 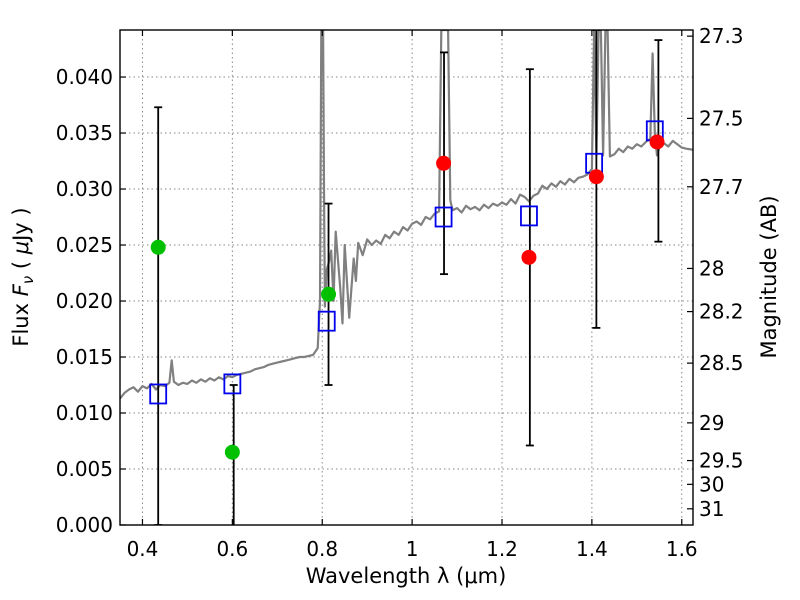 I want to click on y-axis-label: Flux Fν ( μJy ), so click(x=23, y=276).